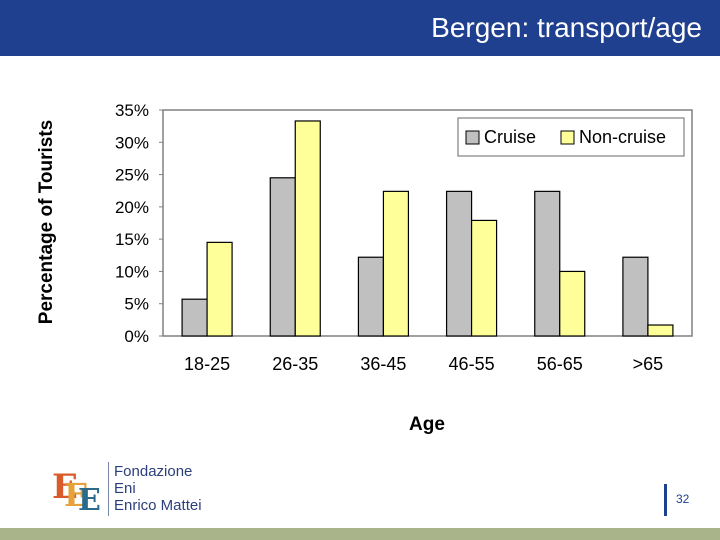 The image size is (720, 540). What do you see at coordinates (207, 364) in the screenshot?
I see `x-tick-label: 18-25` at bounding box center [207, 364].